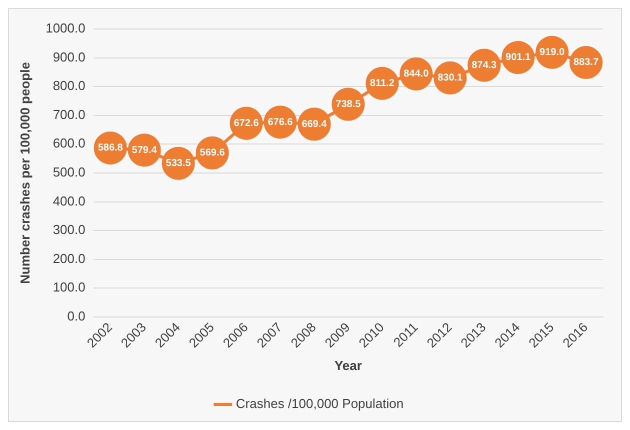 The width and height of the screenshot is (630, 430). Describe the element at coordinates (281, 122) in the screenshot. I see `data-label: 676.6` at that location.